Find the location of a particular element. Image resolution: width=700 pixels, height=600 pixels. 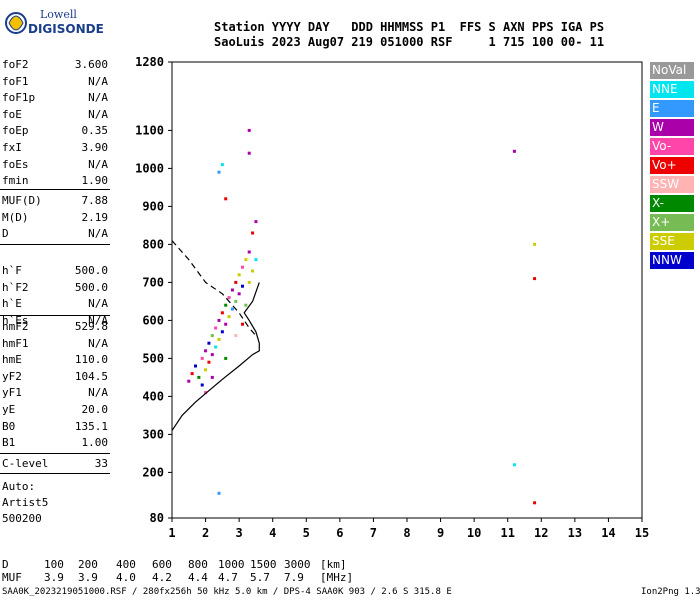

muf-row: MUF 3.9 3.9 4.0 4.2 4.4 4.7 5.7 7.9 [MHz] is located at coordinates (282, 578).